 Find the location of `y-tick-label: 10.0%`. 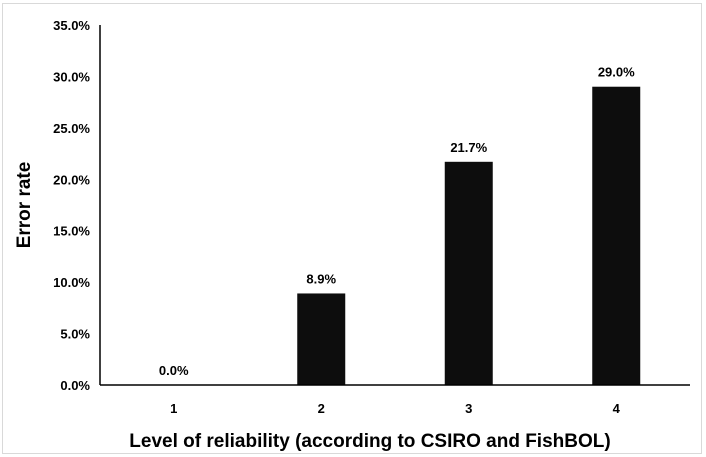

y-tick-label: 10.0% is located at coordinates (71, 282).